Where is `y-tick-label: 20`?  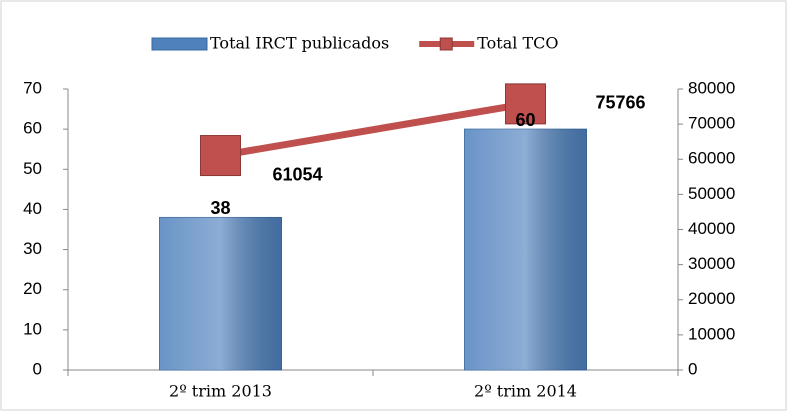
y-tick-label: 20 is located at coordinates (32, 288).